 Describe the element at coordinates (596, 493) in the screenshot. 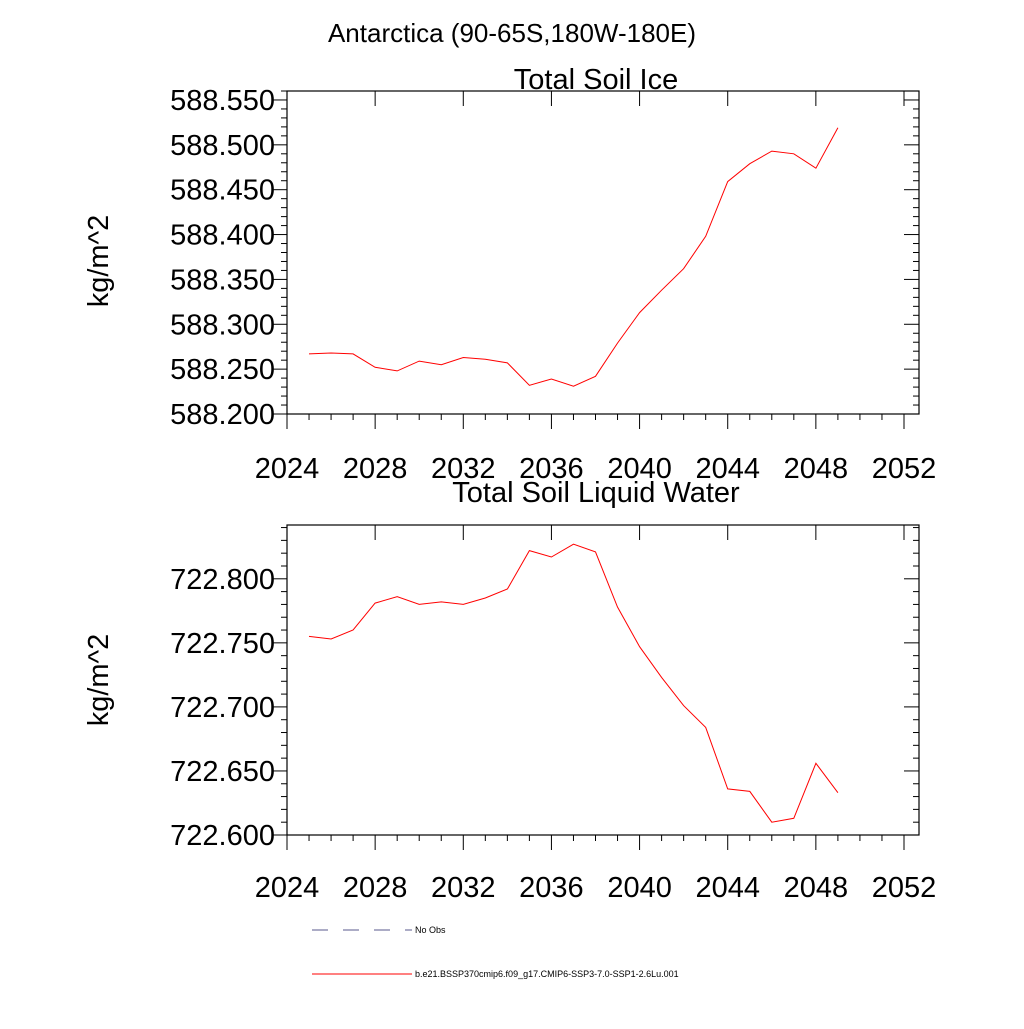

I see `panel-title: Total Soil Liquid Water` at that location.